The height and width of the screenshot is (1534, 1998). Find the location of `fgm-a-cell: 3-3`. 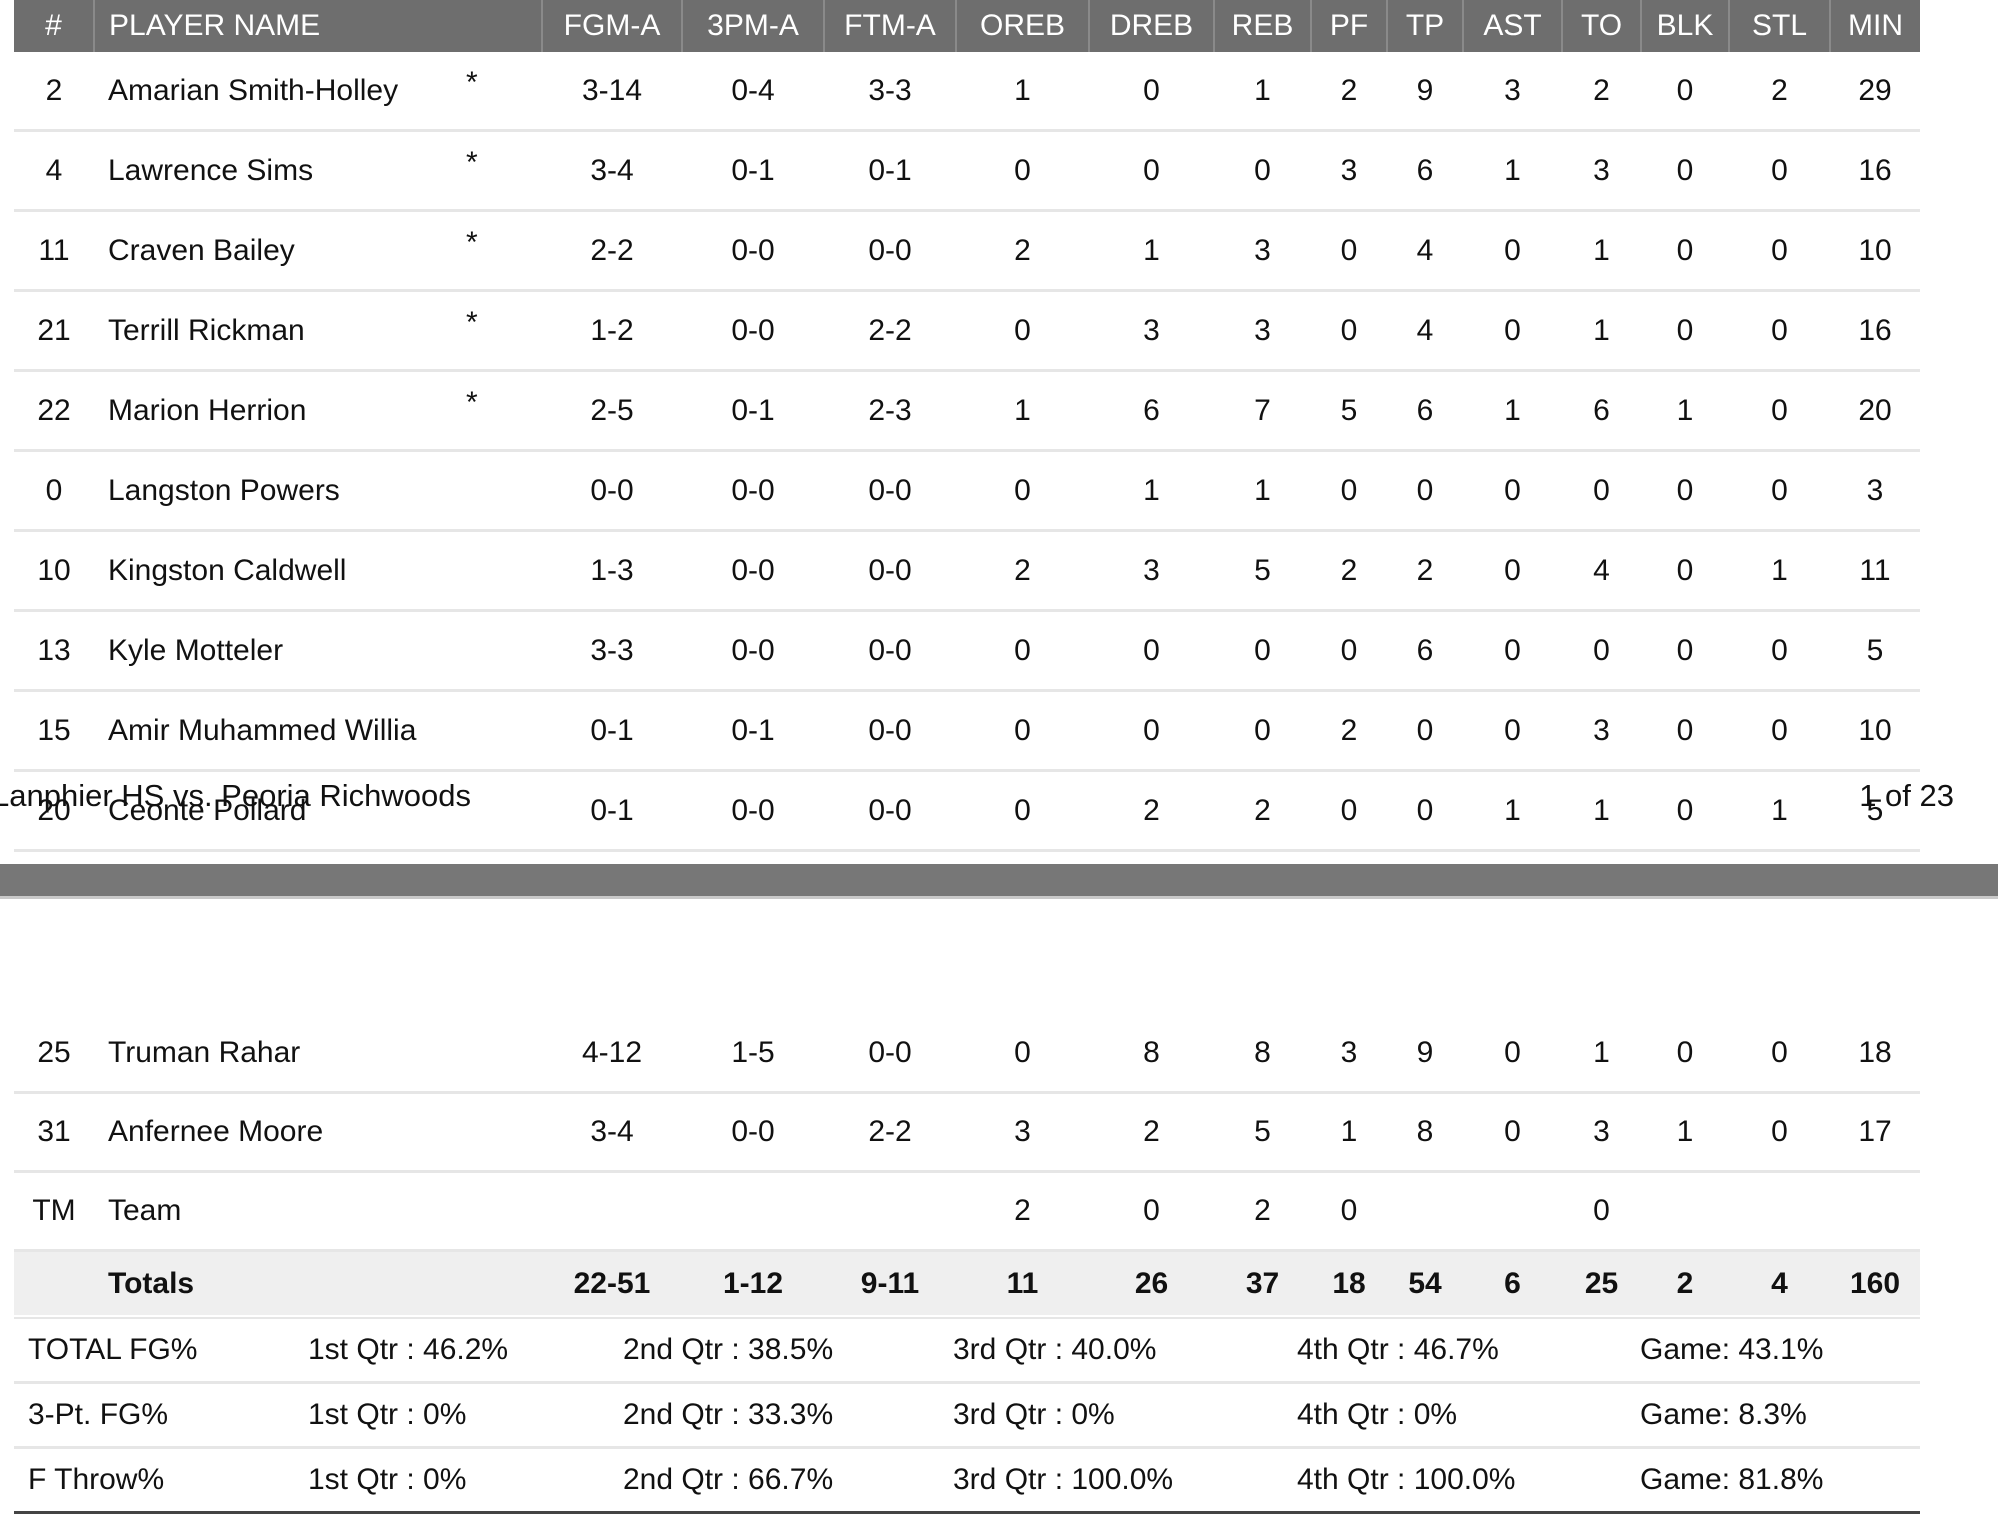

fgm-a-cell: 3-3 is located at coordinates (612, 651).